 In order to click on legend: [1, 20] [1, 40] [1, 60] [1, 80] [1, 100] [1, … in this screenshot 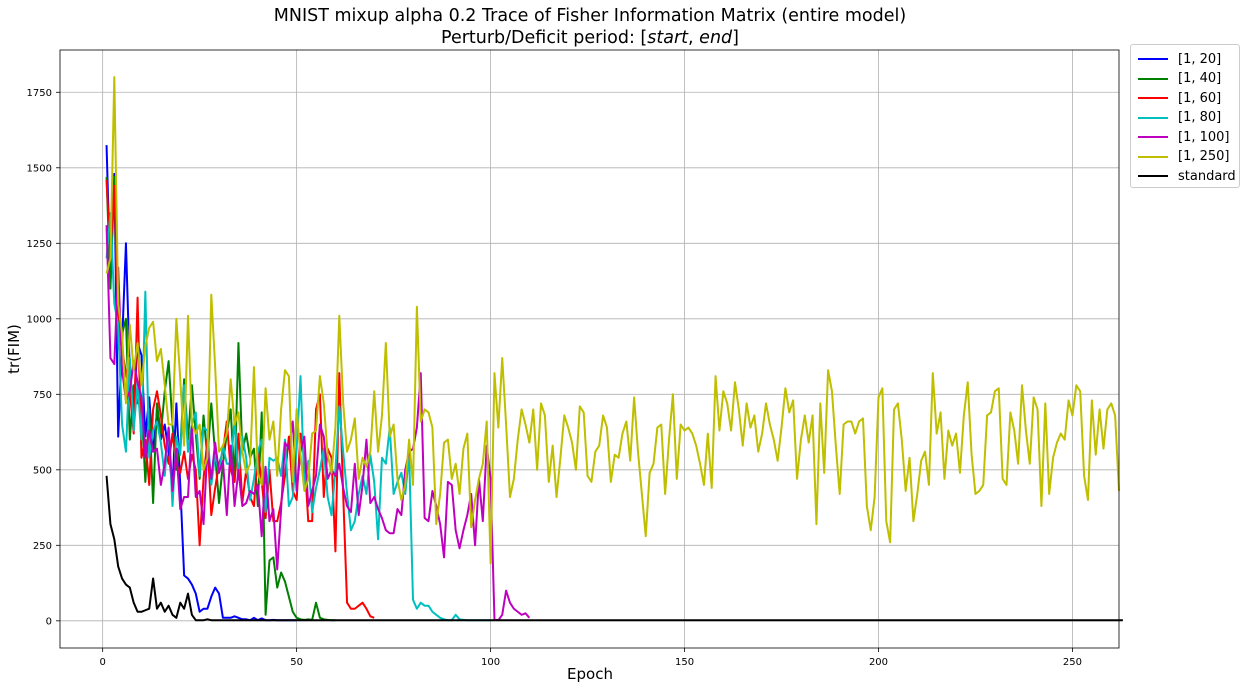, I will do `click(1185, 116)`.